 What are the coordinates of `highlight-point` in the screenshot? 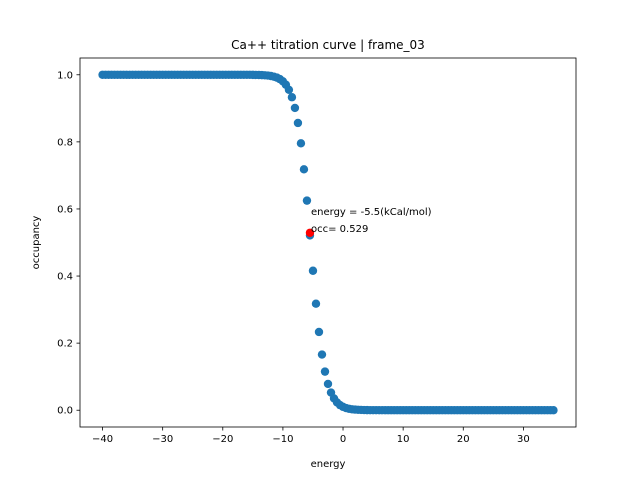 It's located at (310, 232).